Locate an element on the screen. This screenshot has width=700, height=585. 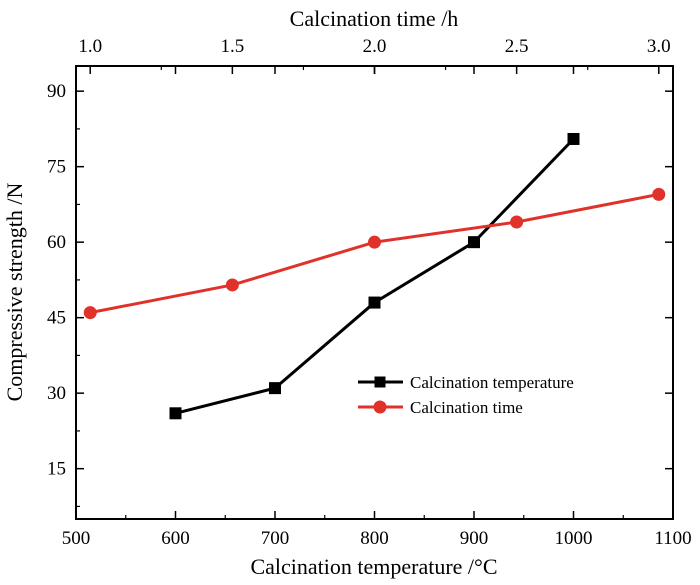
x-tick-label: 600 is located at coordinates (175, 538).